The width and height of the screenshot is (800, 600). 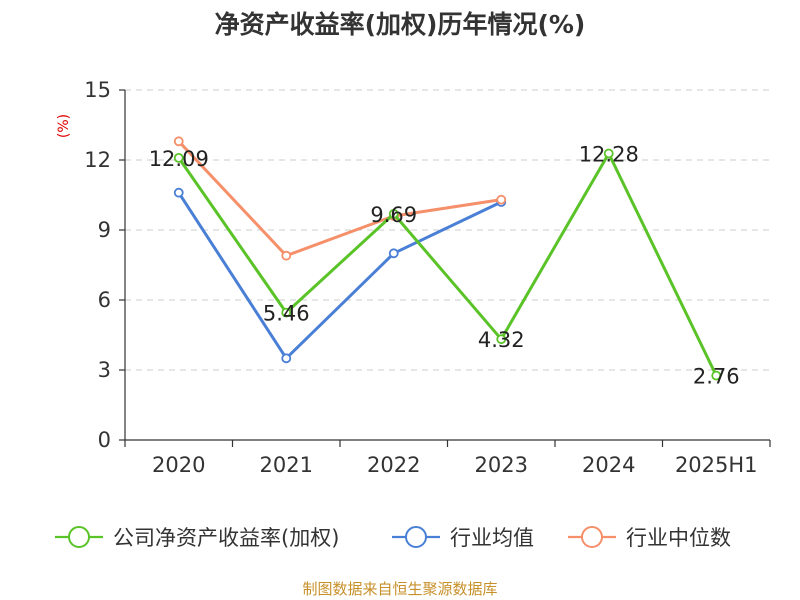 What do you see at coordinates (97, 160) in the screenshot?
I see `y-tick-label: 12` at bounding box center [97, 160].